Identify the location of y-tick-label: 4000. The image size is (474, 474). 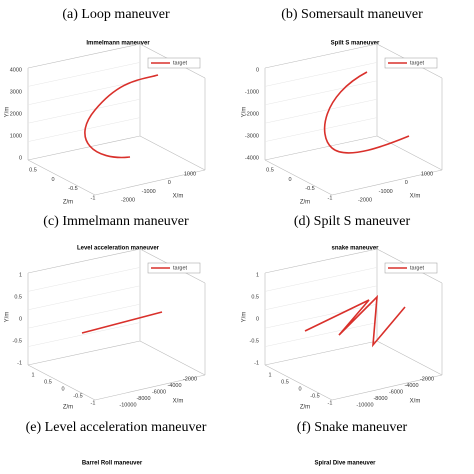
(16, 70).